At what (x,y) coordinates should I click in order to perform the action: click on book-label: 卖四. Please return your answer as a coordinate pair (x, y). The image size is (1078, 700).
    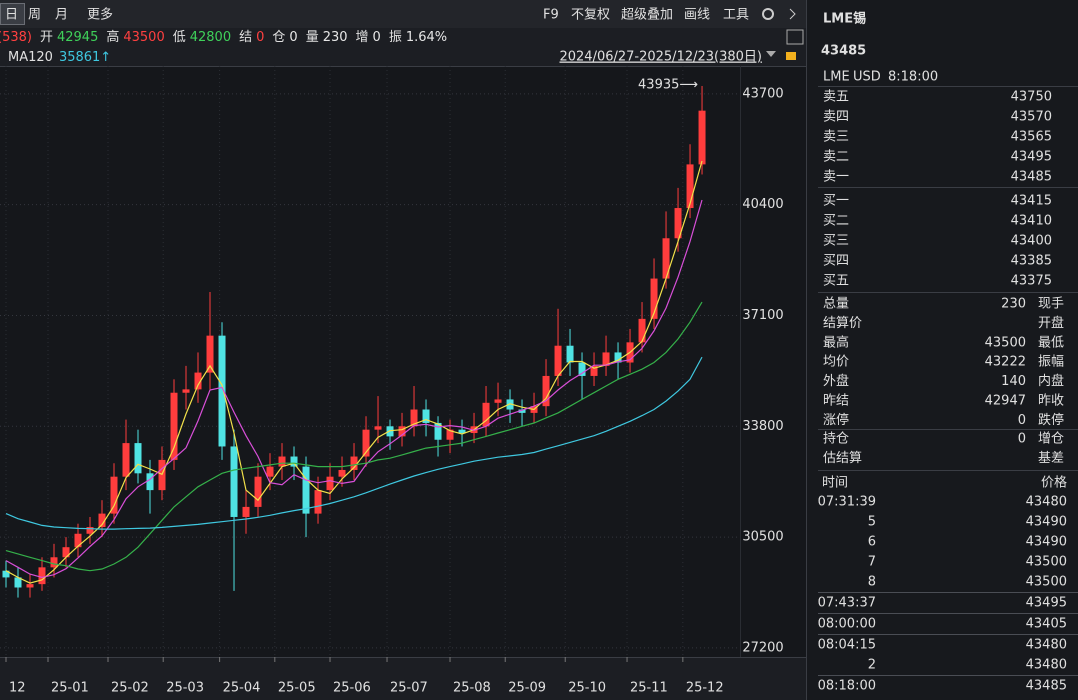
    Looking at the image, I should click on (836, 117).